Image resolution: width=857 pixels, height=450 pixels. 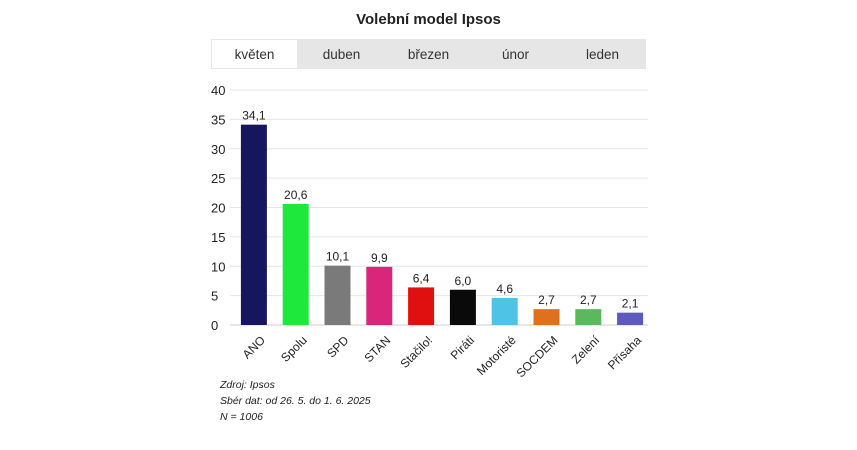 I want to click on x-tick-label: Piráti, so click(x=462, y=347).